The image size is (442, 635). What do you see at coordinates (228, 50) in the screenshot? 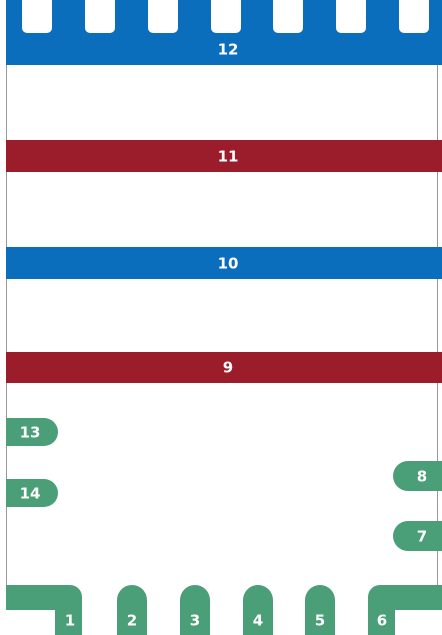
I see `band-label: 12` at bounding box center [228, 50].